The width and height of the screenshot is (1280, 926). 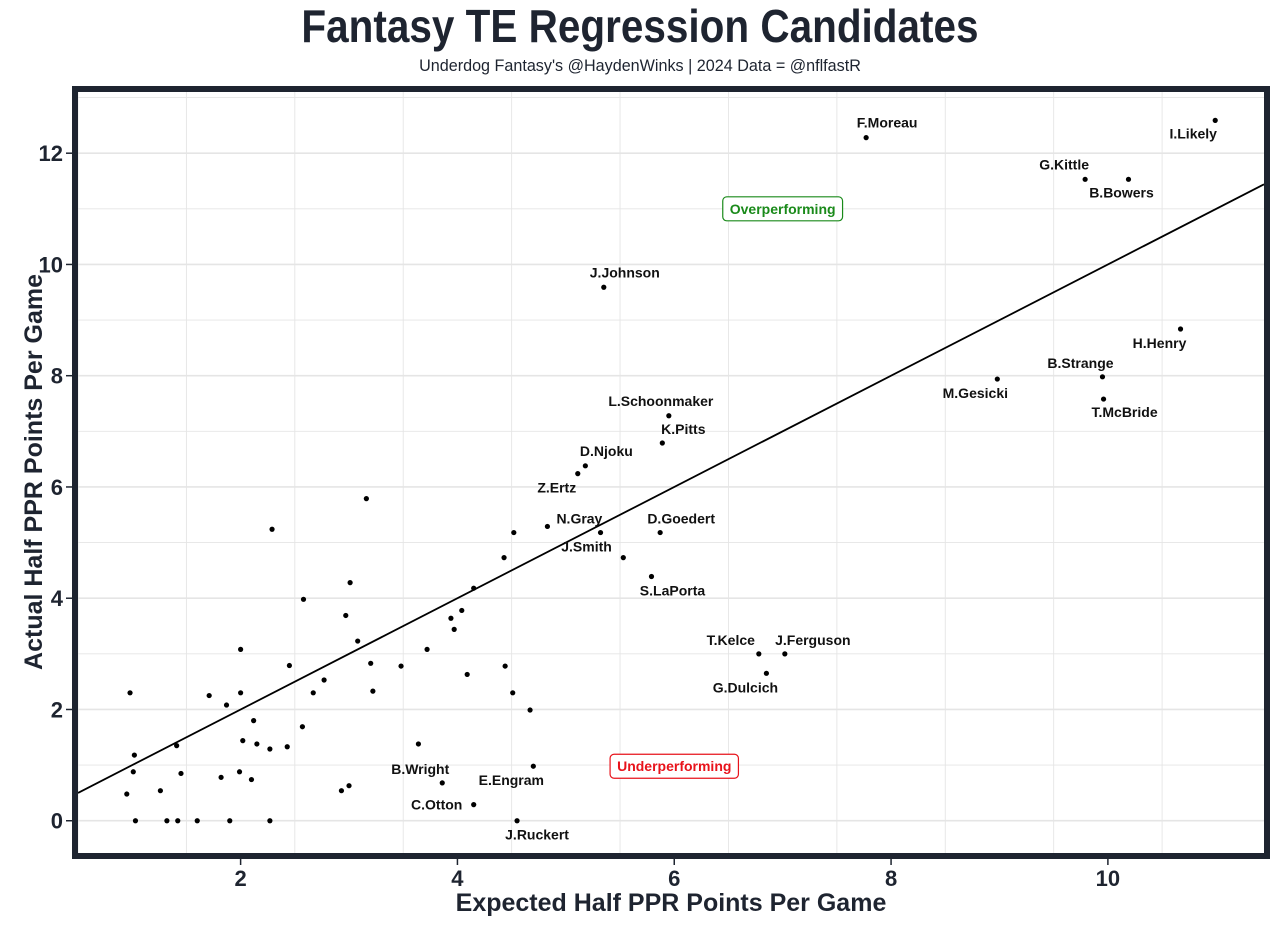 I want to click on point-label: J.Johnson, so click(x=625, y=272).